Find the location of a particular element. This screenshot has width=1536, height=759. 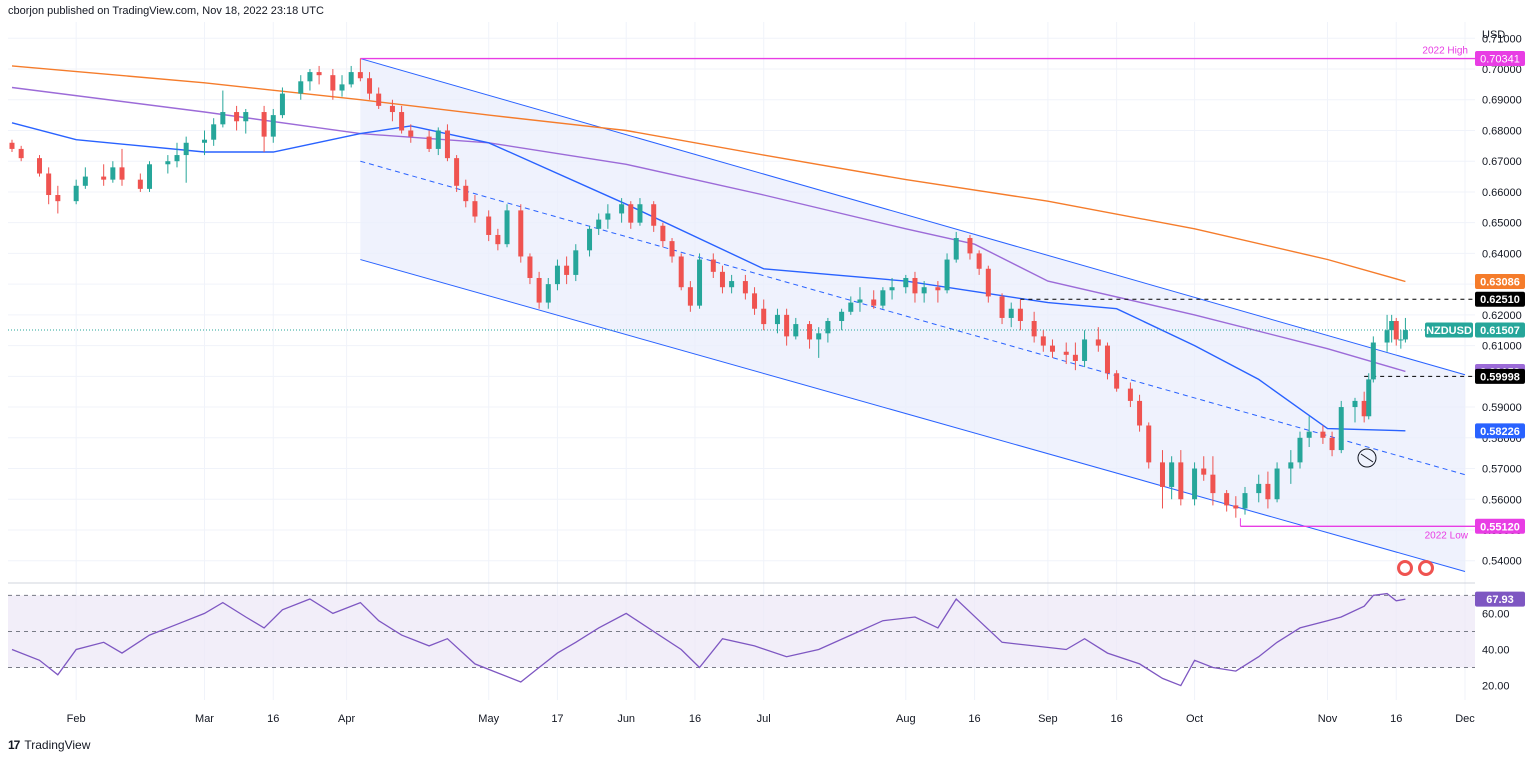

y-tick-label: 0.62000 is located at coordinates (1502, 316).